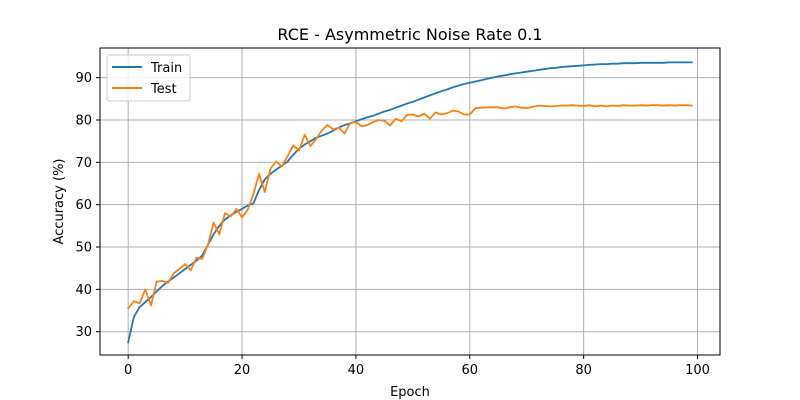 Image resolution: width=800 pixels, height=400 pixels. I want to click on legend-label-test: Test, so click(163, 89).